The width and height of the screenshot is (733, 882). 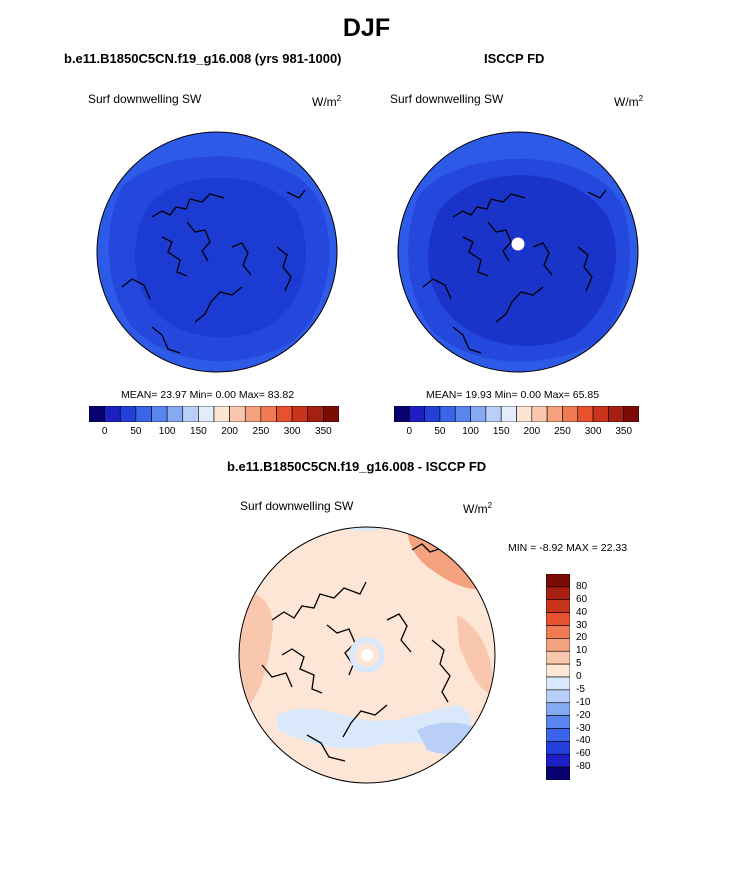 I want to click on colorbar-tick-label: -20, so click(x=583, y=715).